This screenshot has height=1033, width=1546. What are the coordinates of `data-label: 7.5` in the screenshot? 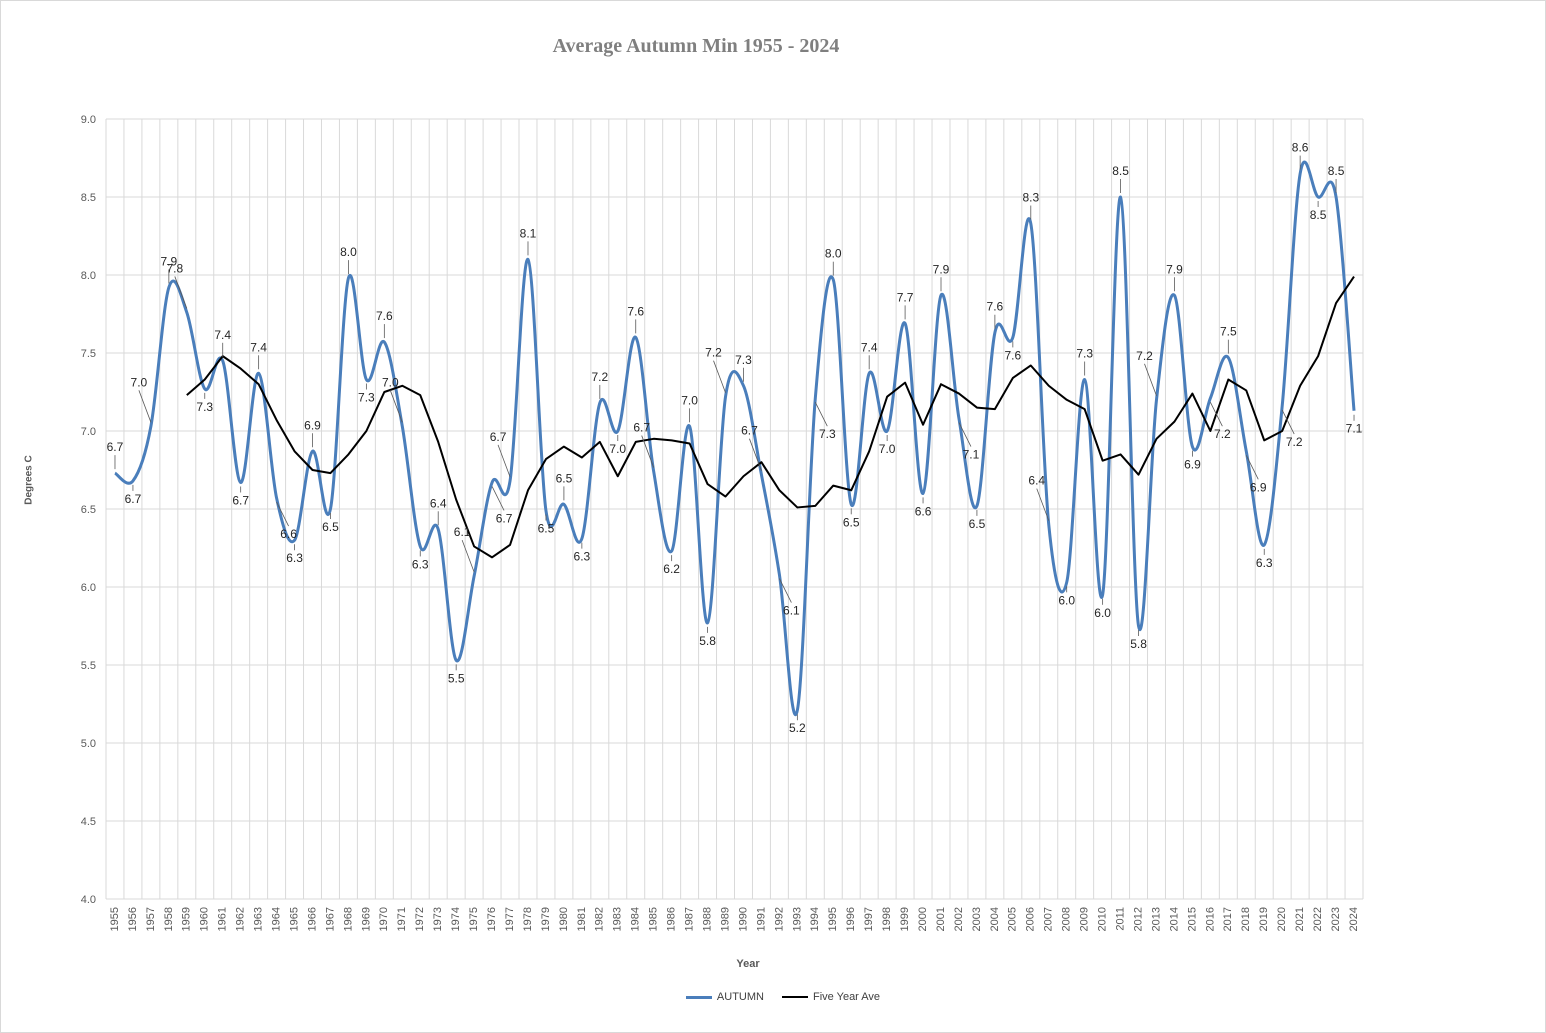 It's located at (1228, 332).